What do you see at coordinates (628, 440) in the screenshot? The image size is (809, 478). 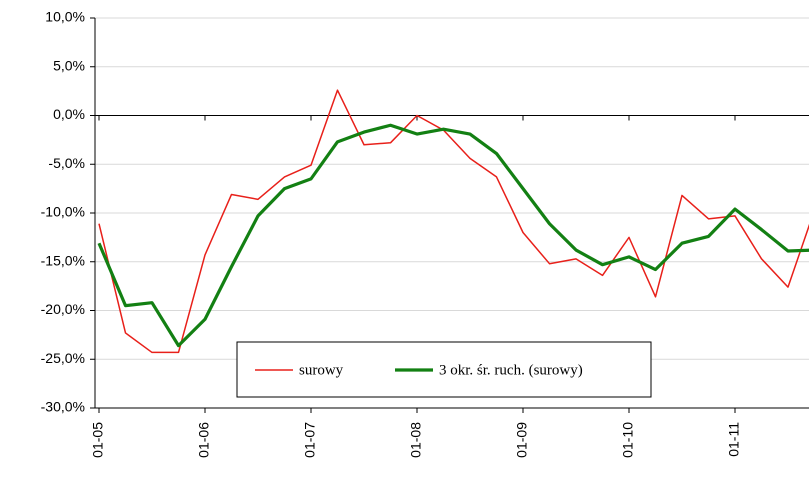 I see `x-tick-label: 01-10` at bounding box center [628, 440].